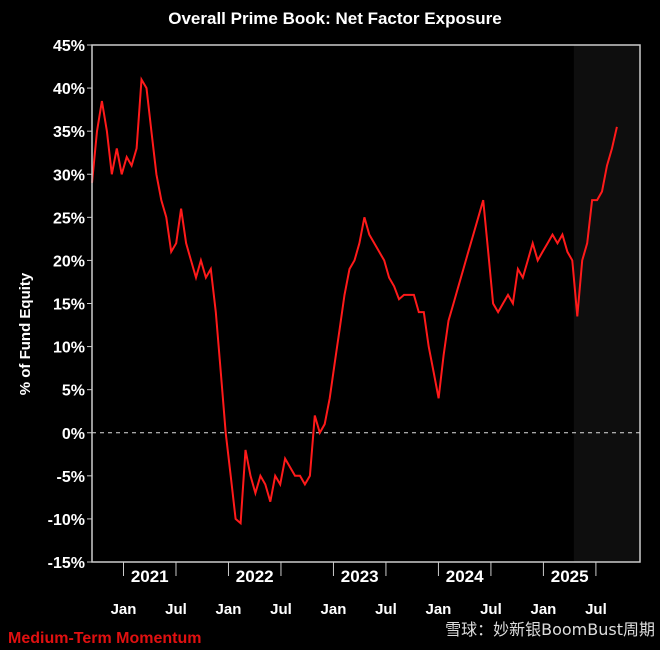  Describe the element at coordinates (465, 576) in the screenshot. I see `year-label: 2024` at that location.